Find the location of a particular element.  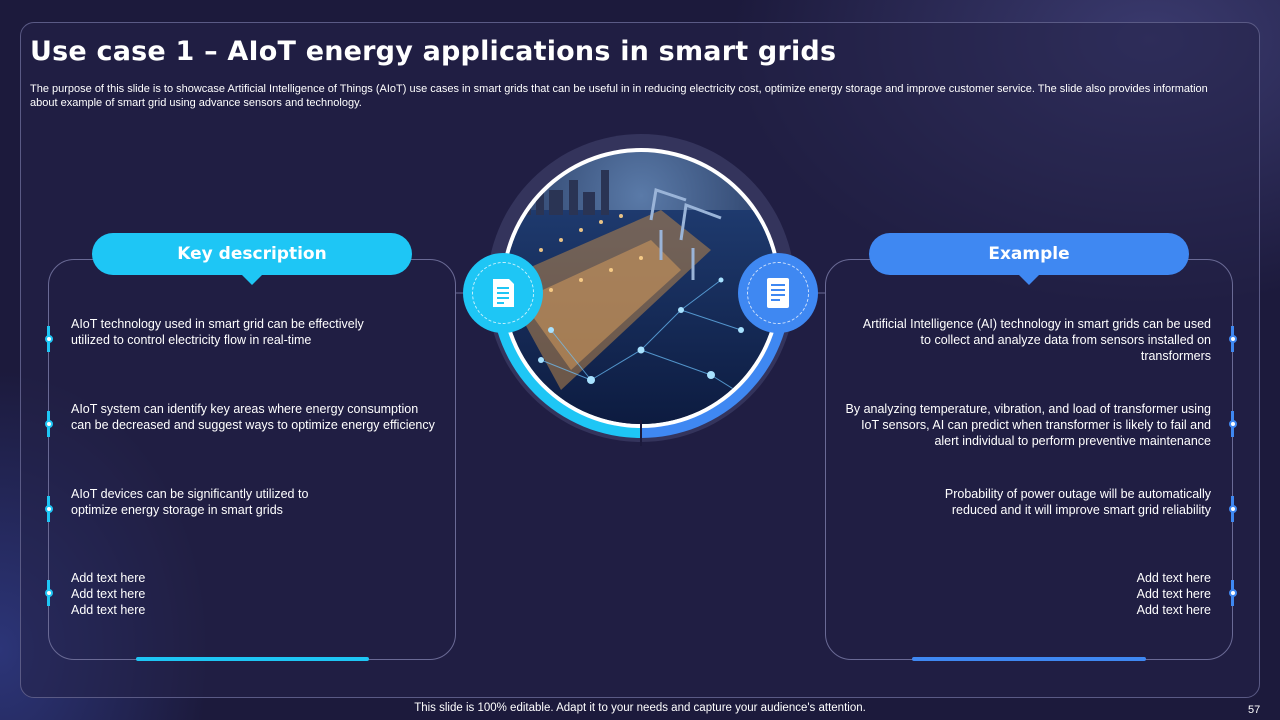

report-icon is located at coordinates (778, 293).